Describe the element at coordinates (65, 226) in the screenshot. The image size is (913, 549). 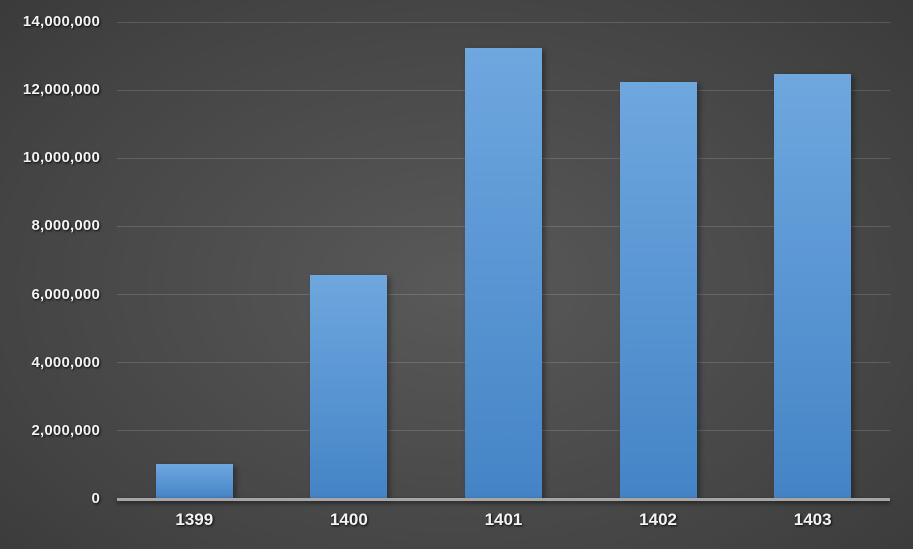
I see `y-axis-tick-label: 8,000,000` at that location.